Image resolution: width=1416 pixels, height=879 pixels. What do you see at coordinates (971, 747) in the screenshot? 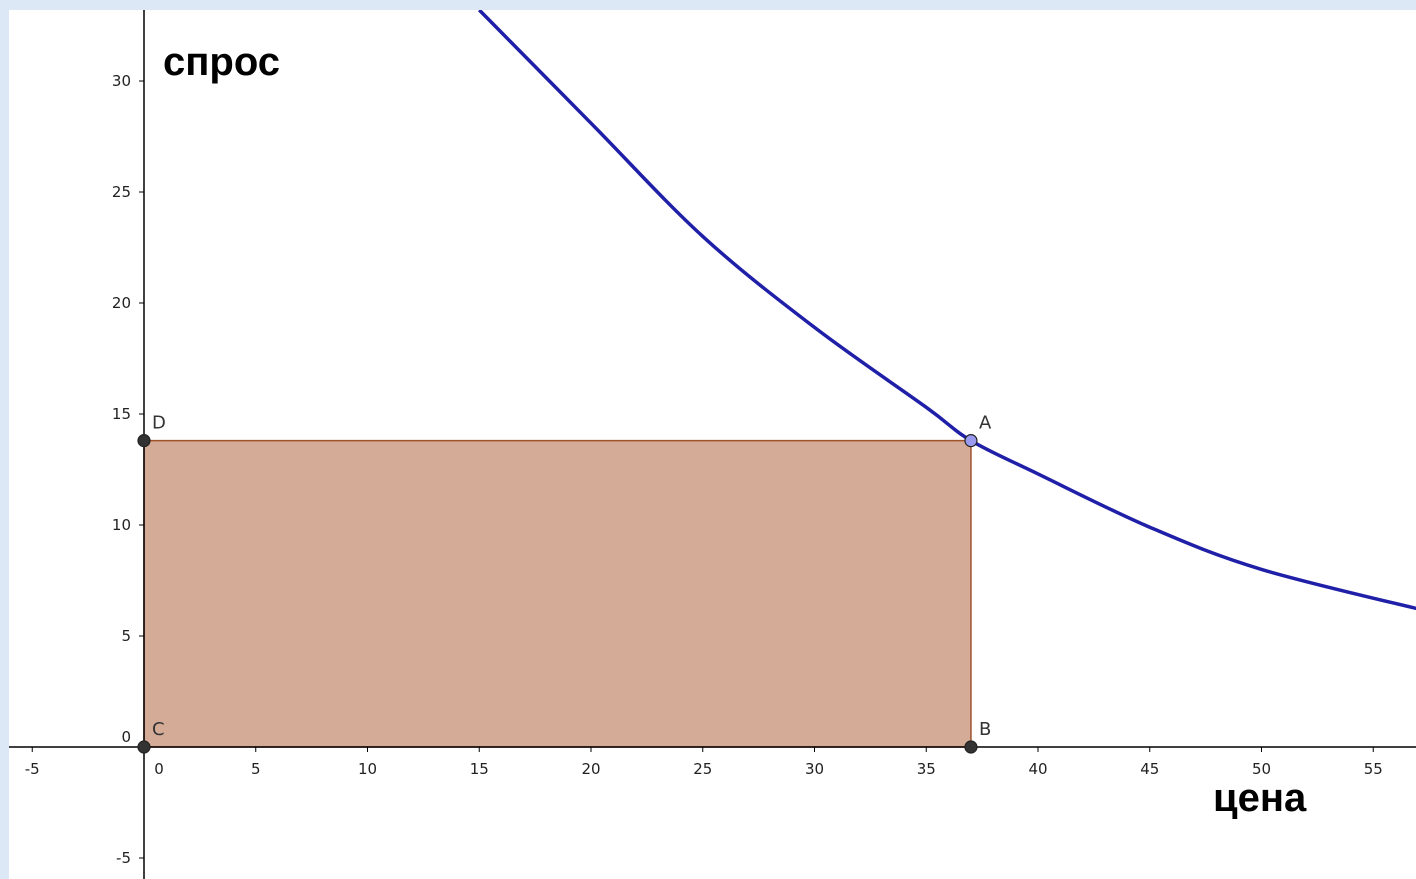
I see `point-b` at bounding box center [971, 747].